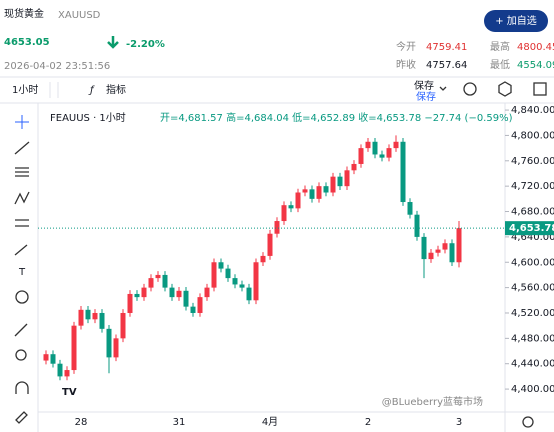 Image resolution: width=554 pixels, height=432 pixels. What do you see at coordinates (532, 237) in the screenshot?
I see `y-tick-label: 4,640.00` at bounding box center [532, 237].